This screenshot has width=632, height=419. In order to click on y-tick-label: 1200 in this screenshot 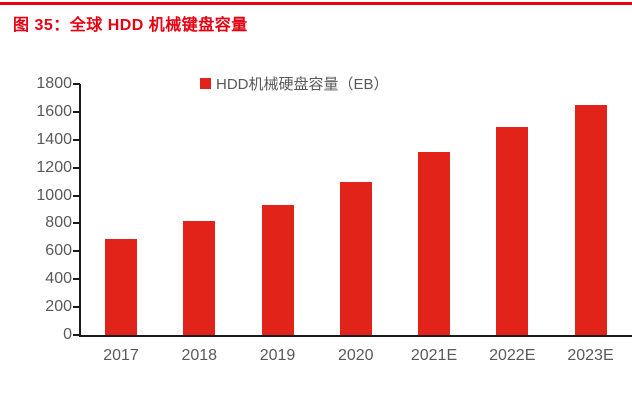, I will do `click(54, 167)`.